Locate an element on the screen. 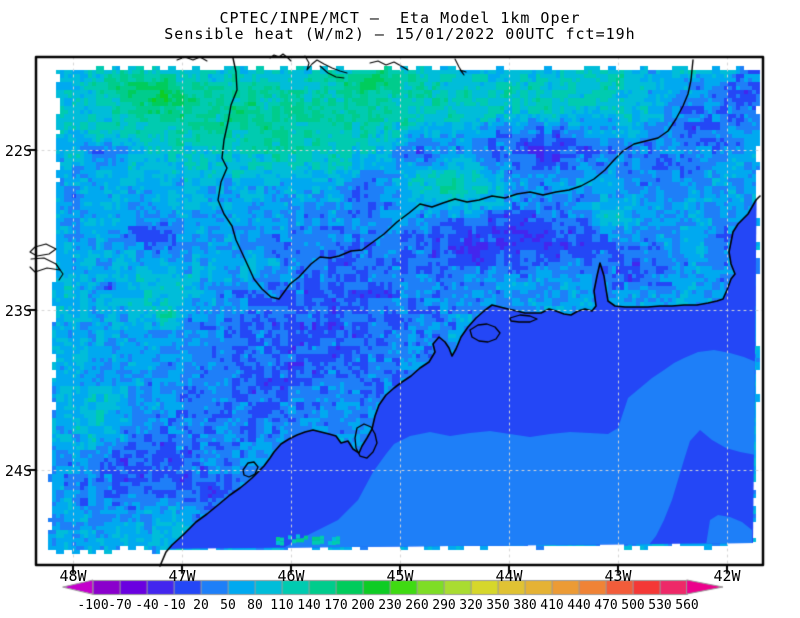 Image resolution: width=800 pixels, height=618 pixels. colorbar-tick-label: 560 is located at coordinates (687, 605).